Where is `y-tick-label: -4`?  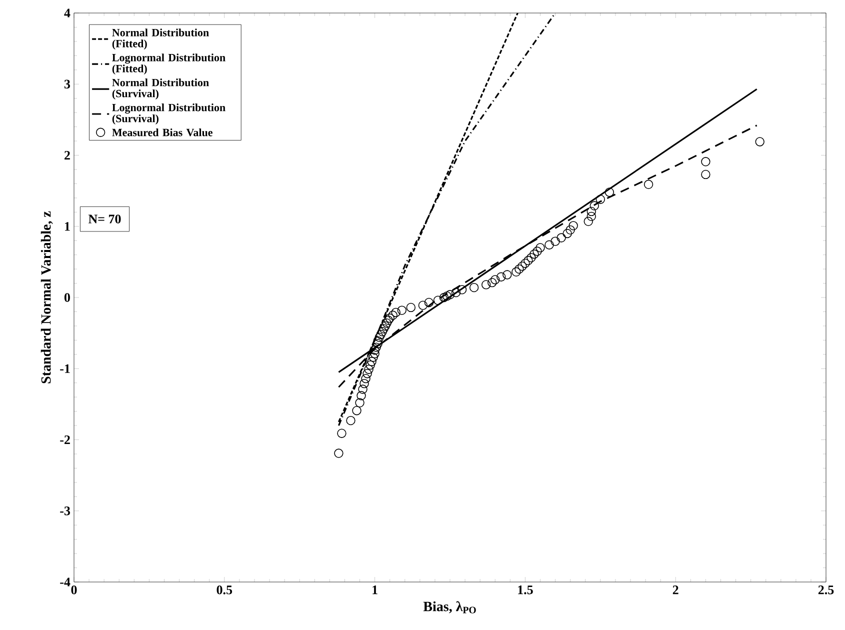
y-tick-label: -4 is located at coordinates (65, 582).